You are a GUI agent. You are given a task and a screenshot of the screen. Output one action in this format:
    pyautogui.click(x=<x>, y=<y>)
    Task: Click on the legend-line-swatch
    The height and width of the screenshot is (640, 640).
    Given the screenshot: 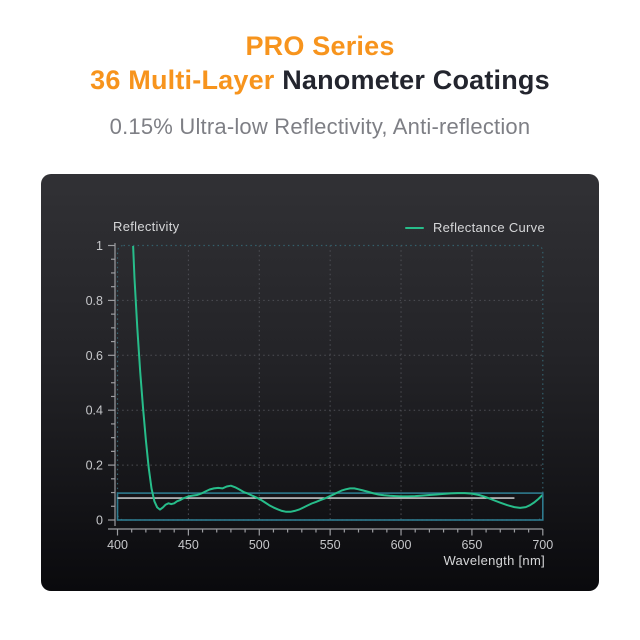 What is the action you would take?
    pyautogui.click(x=414, y=227)
    